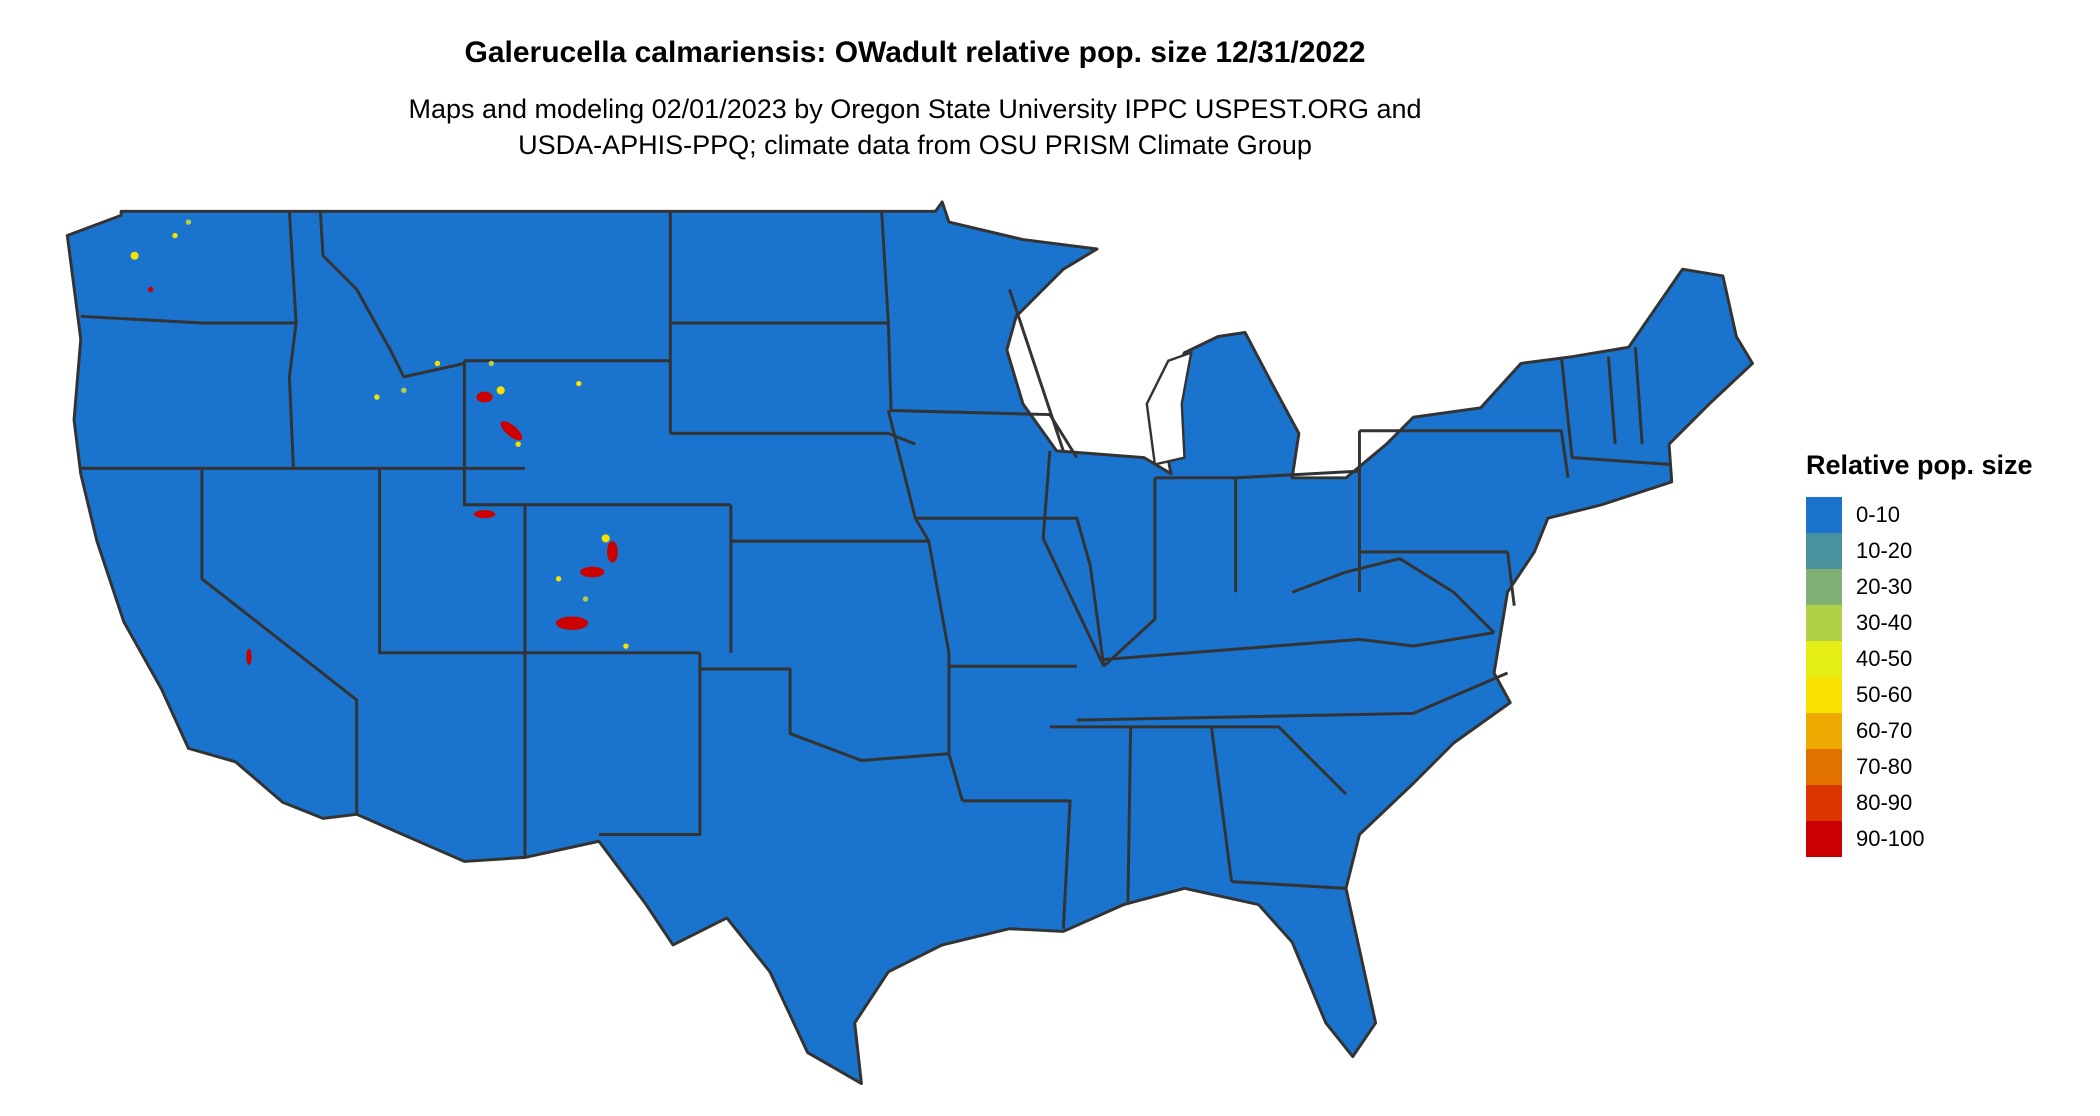 Image resolution: width=2100 pixels, height=1116 pixels. I want to click on legend-label: 10-20, so click(1884, 550).